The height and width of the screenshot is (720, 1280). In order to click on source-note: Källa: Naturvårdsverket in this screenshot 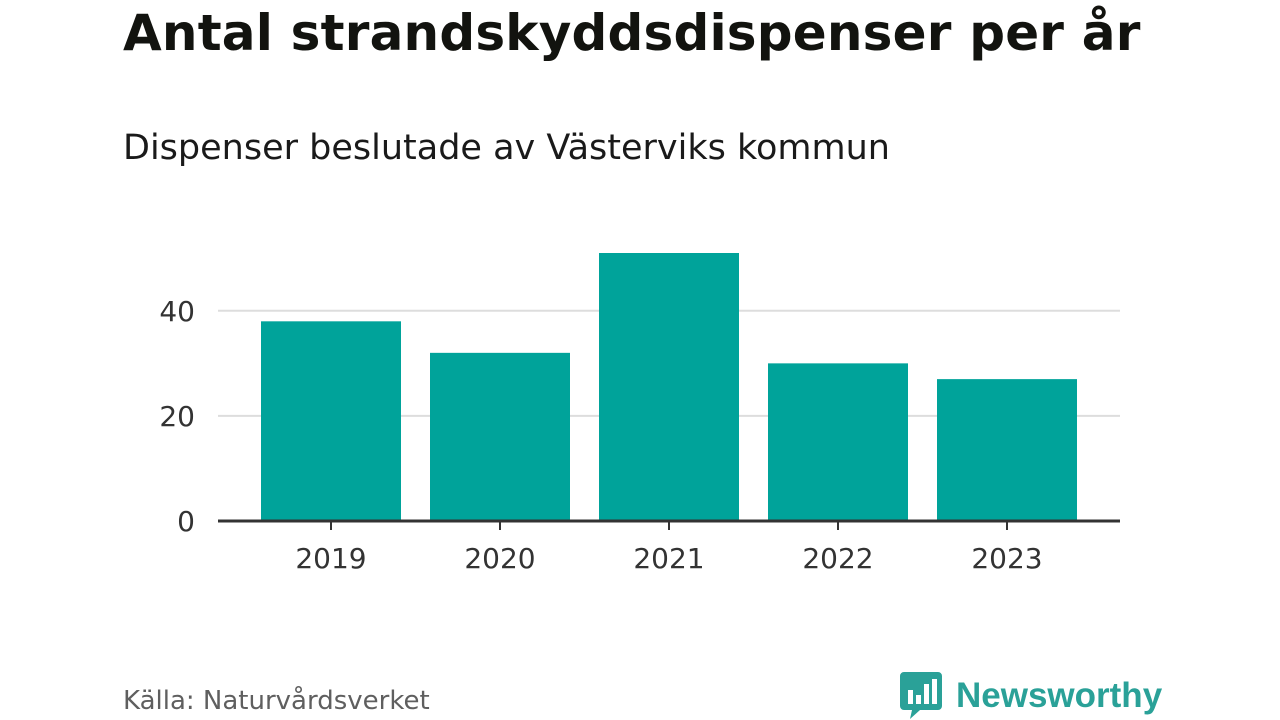, I will do `click(276, 701)`.